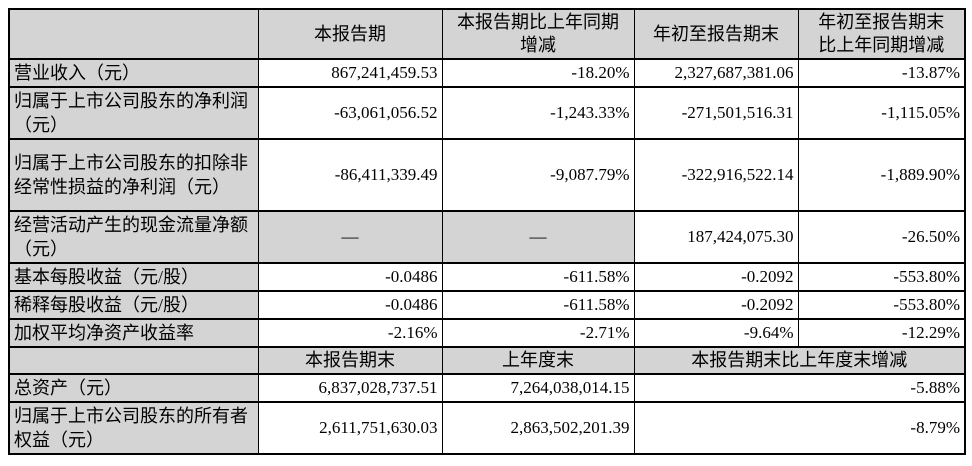 This screenshot has height=466, width=972. Describe the element at coordinates (716, 113) in the screenshot. I see `cell-ytd: -271,501,516.31` at that location.